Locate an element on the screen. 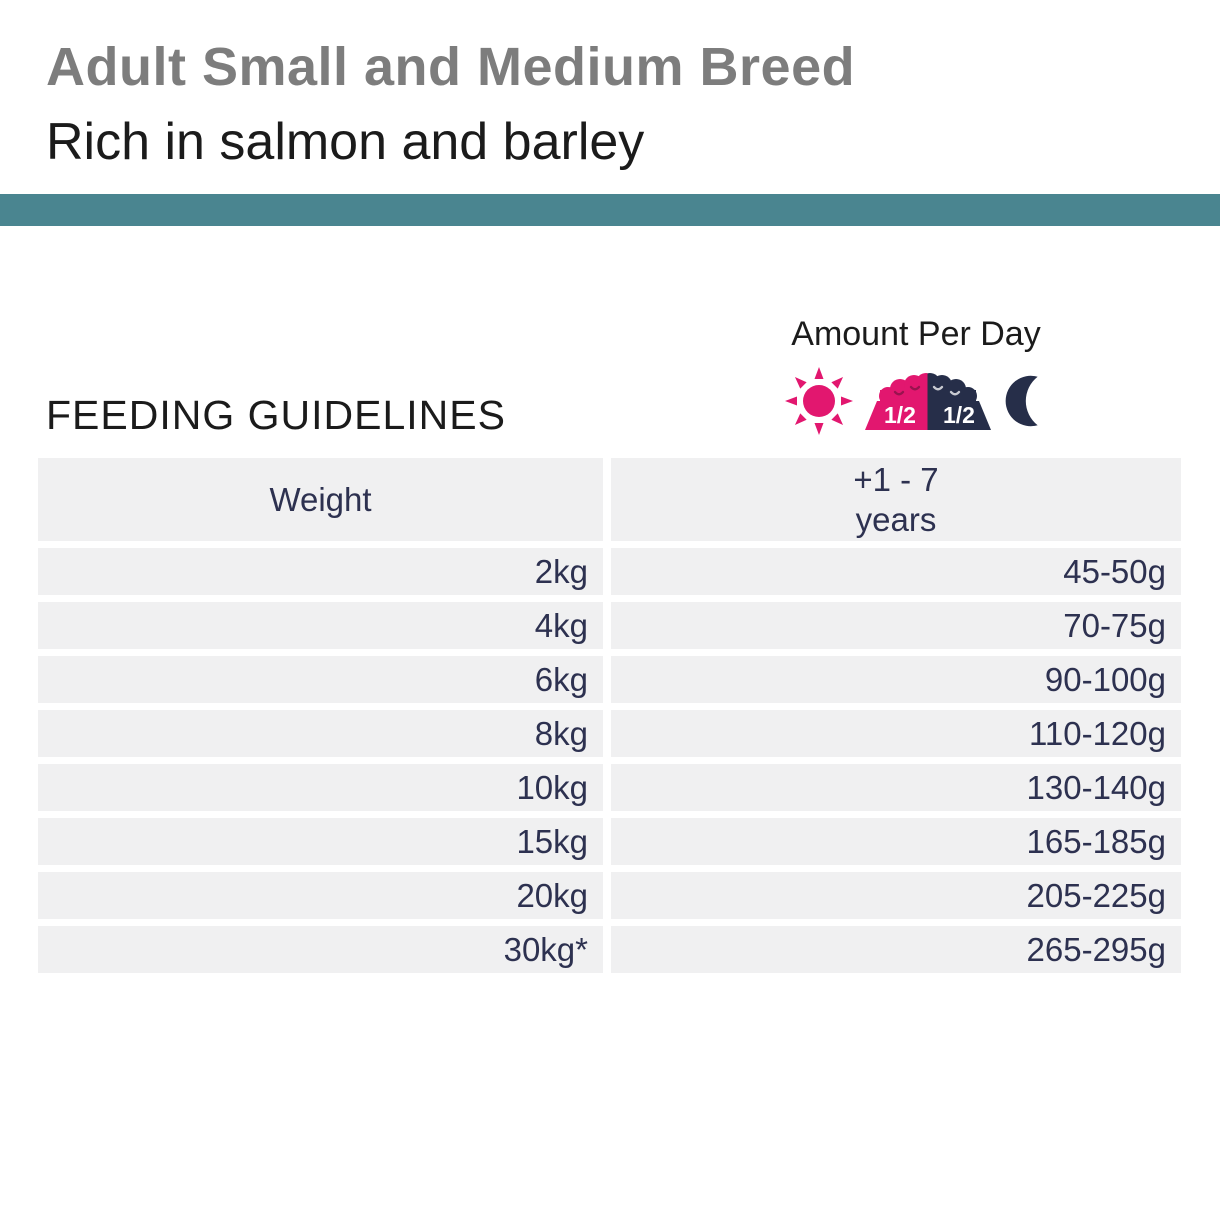 The height and width of the screenshot is (1220, 1220). weight-cell: 20kg is located at coordinates (320, 895).